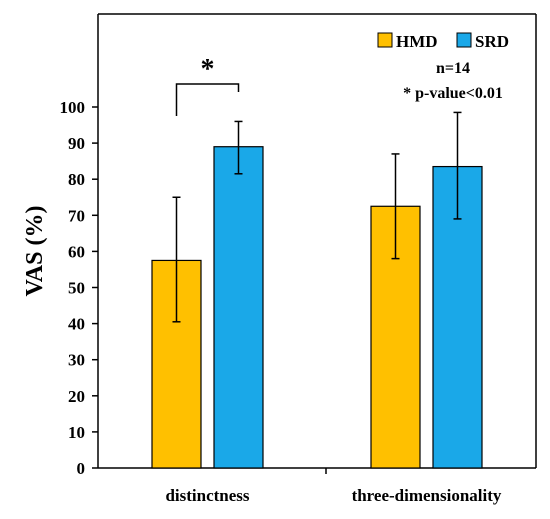  What do you see at coordinates (76, 396) in the screenshot?
I see `y-tick-label: 20` at bounding box center [76, 396].